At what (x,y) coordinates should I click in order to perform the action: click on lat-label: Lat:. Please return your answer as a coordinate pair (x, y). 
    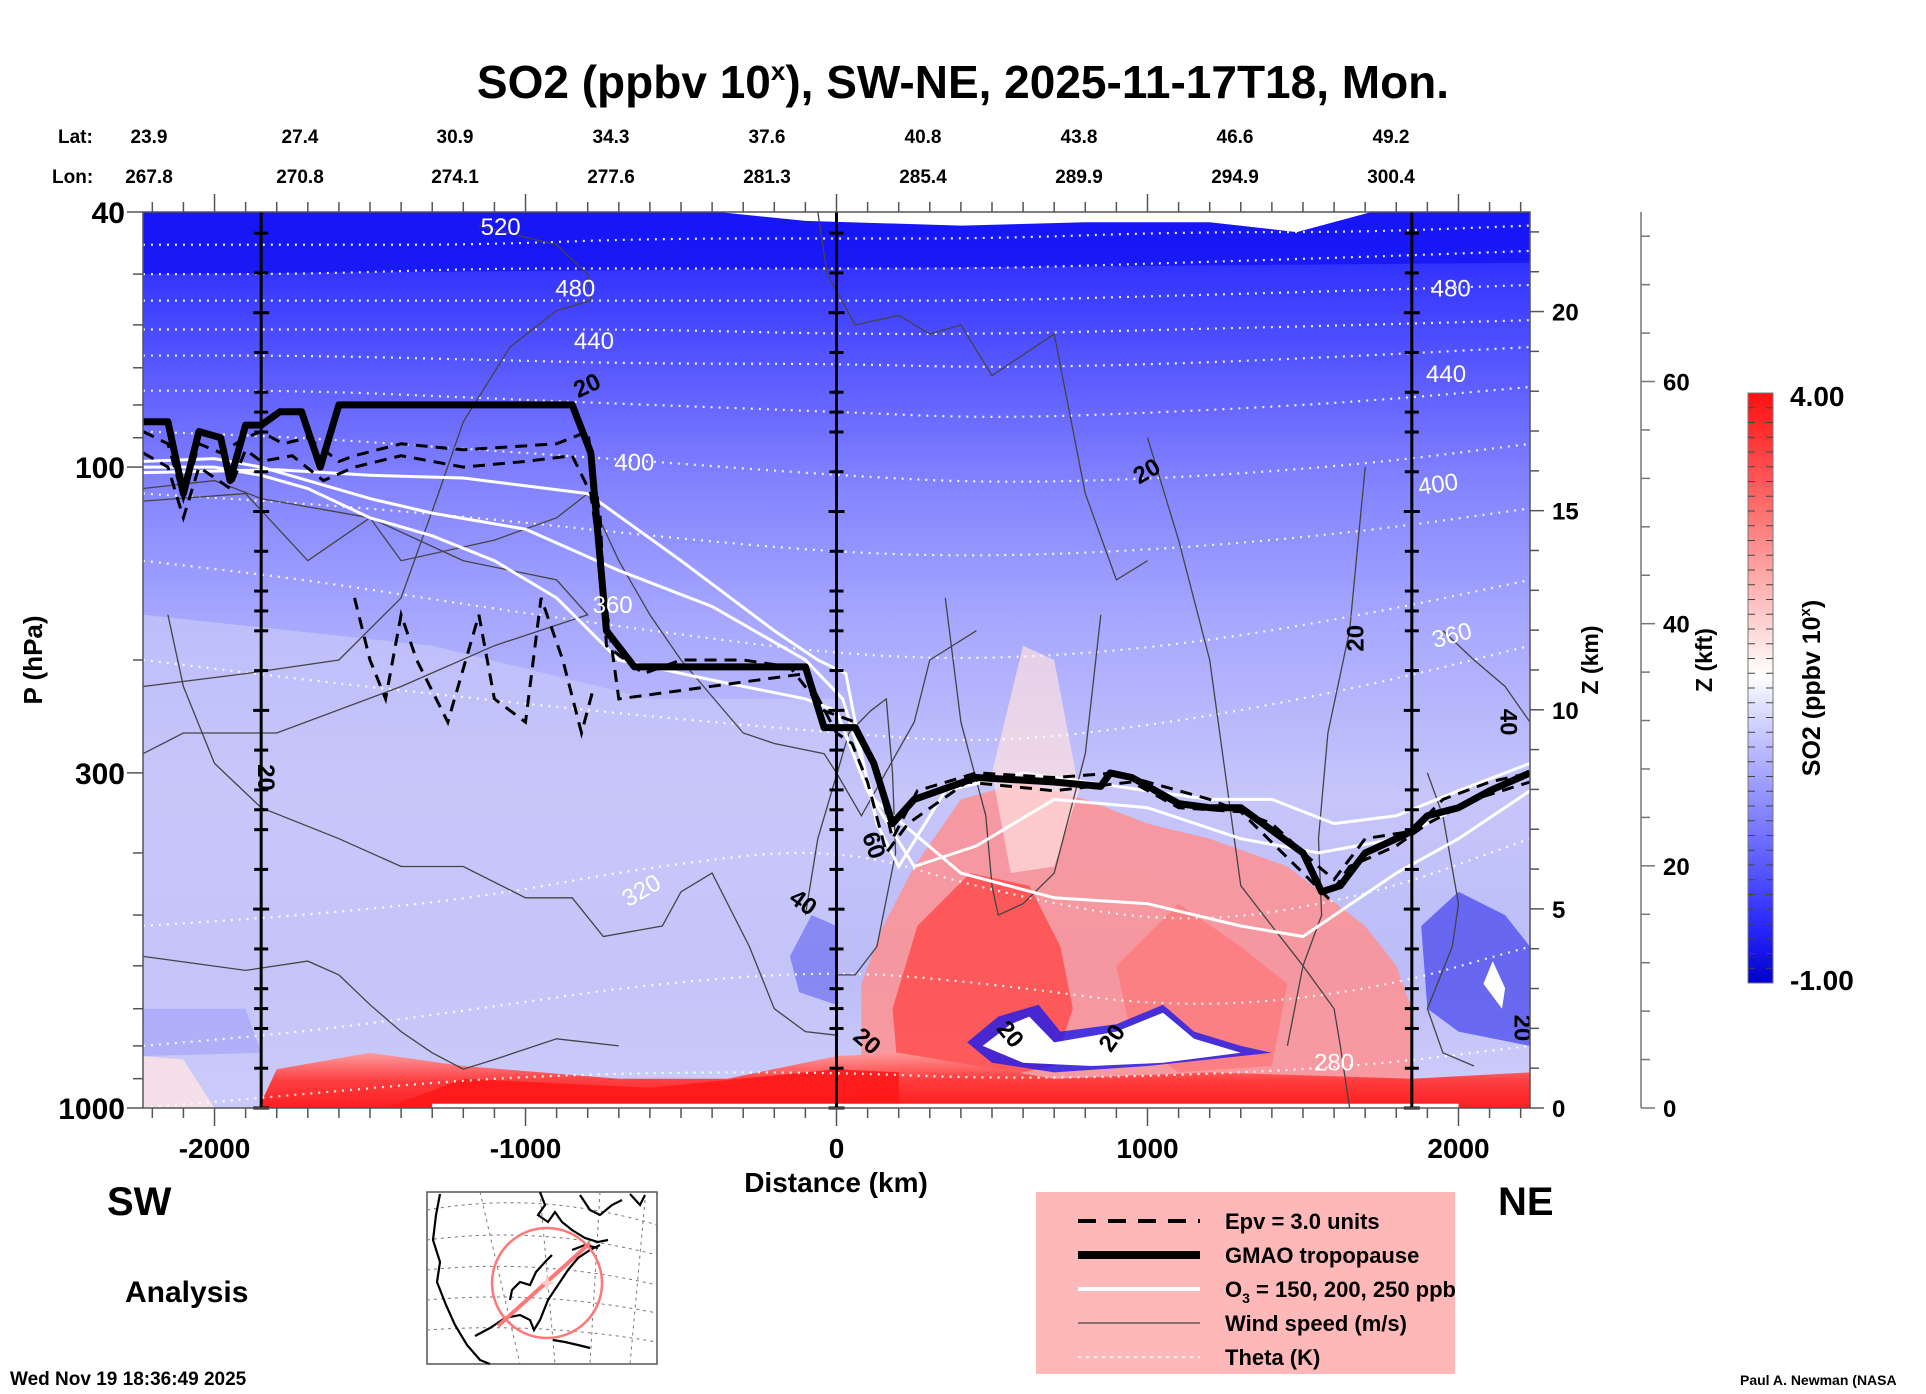
    Looking at the image, I should click on (75, 137).